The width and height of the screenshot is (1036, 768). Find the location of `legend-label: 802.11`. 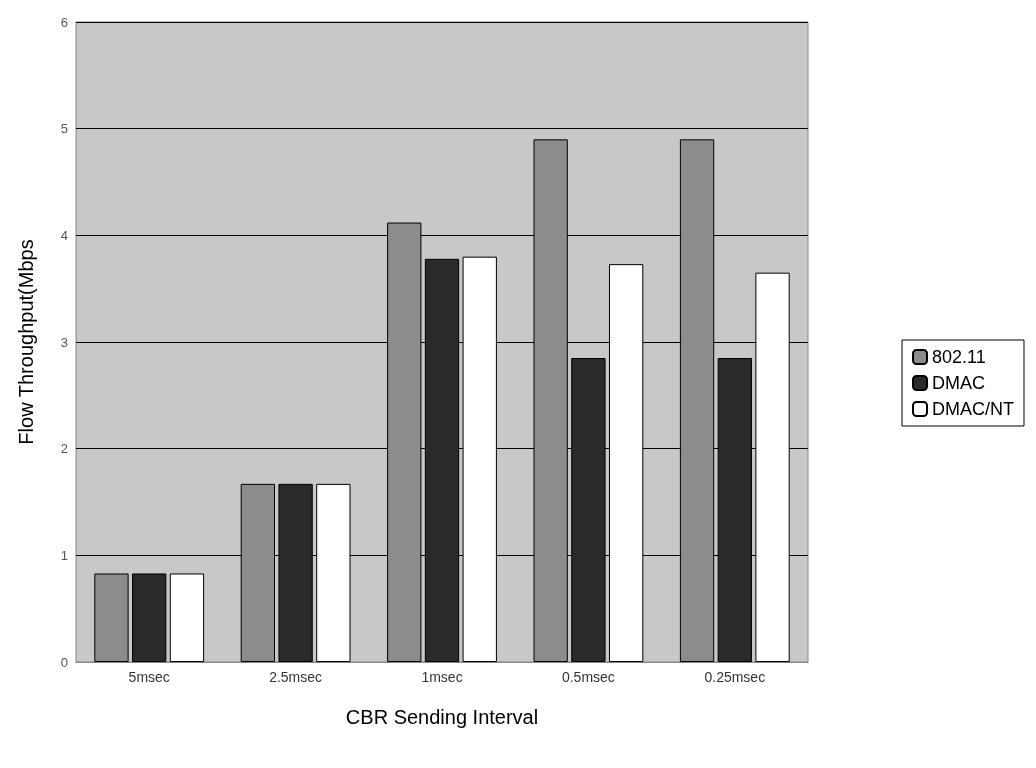

legend-label: 802.11 is located at coordinates (959, 357).